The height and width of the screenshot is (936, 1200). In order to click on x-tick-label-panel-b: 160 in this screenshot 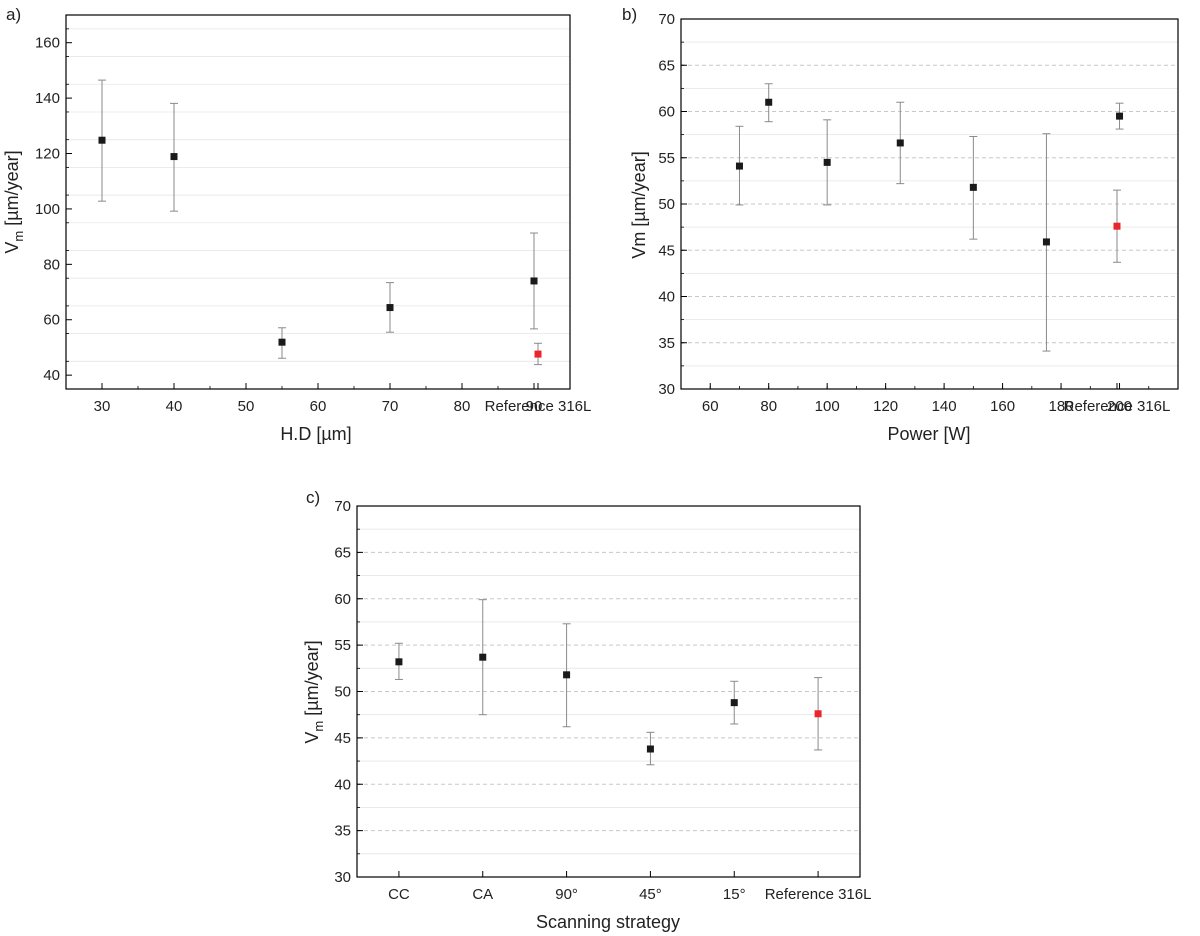, I will do `click(1002, 406)`.